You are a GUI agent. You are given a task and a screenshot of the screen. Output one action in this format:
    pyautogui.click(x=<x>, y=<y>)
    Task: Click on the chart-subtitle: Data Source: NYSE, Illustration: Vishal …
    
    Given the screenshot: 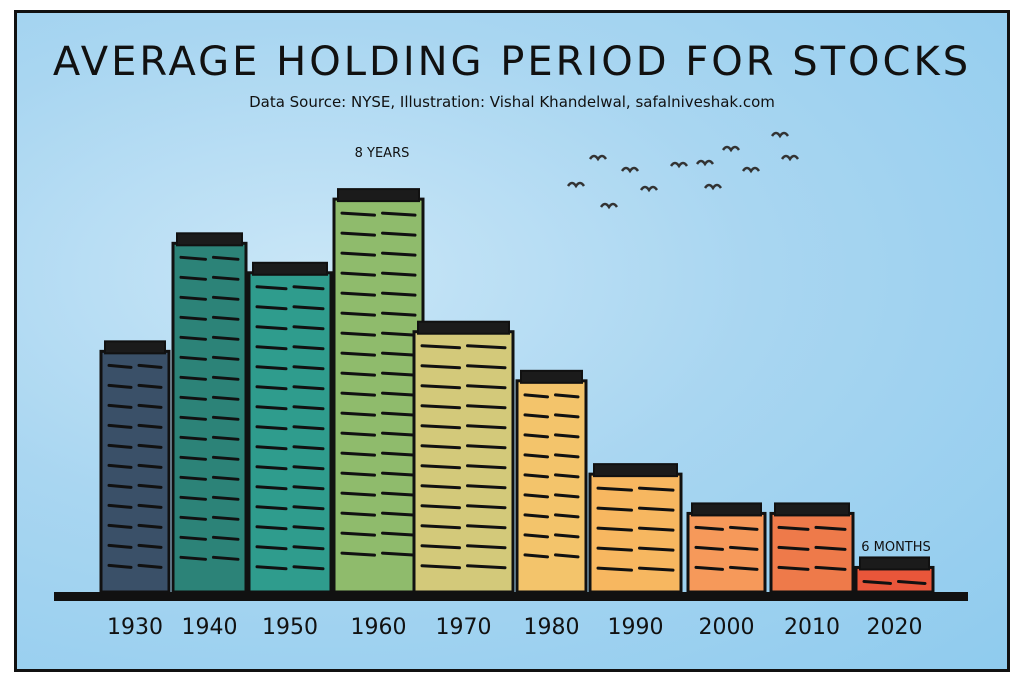 What is the action you would take?
    pyautogui.click(x=512, y=102)
    